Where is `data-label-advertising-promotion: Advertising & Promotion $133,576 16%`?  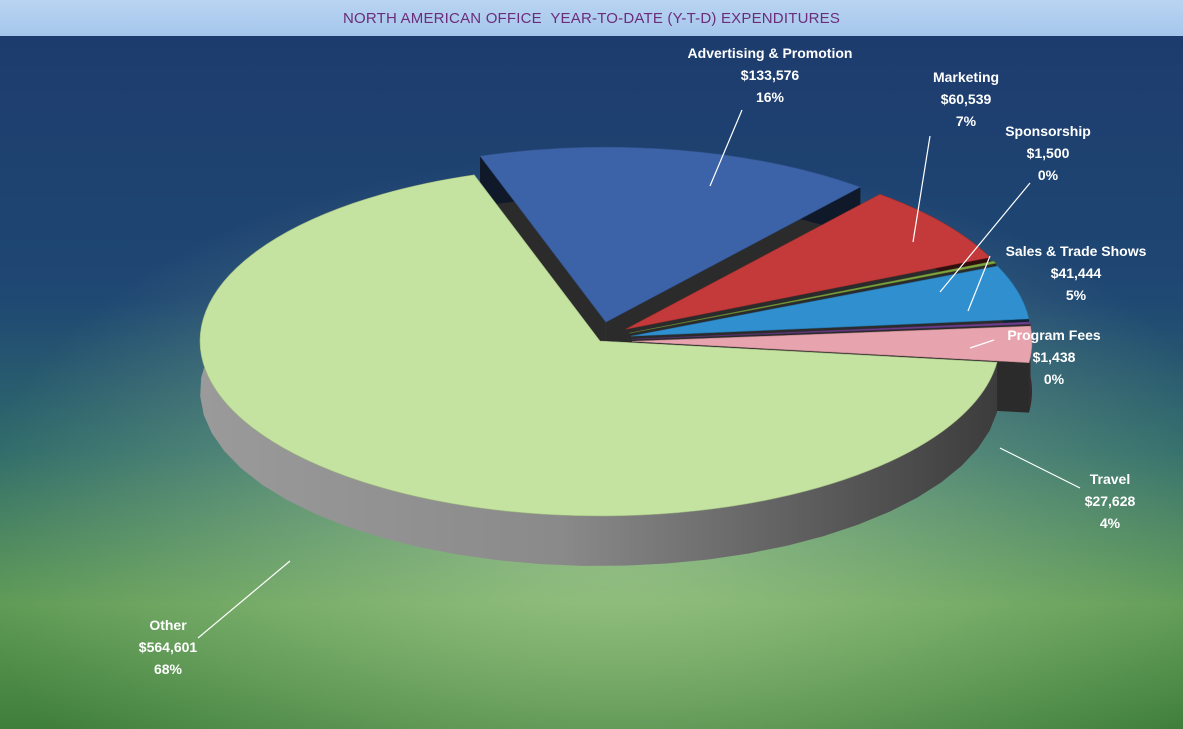
data-label-advertising-promotion: Advertising & Promotion $133,576 16% is located at coordinates (770, 75).